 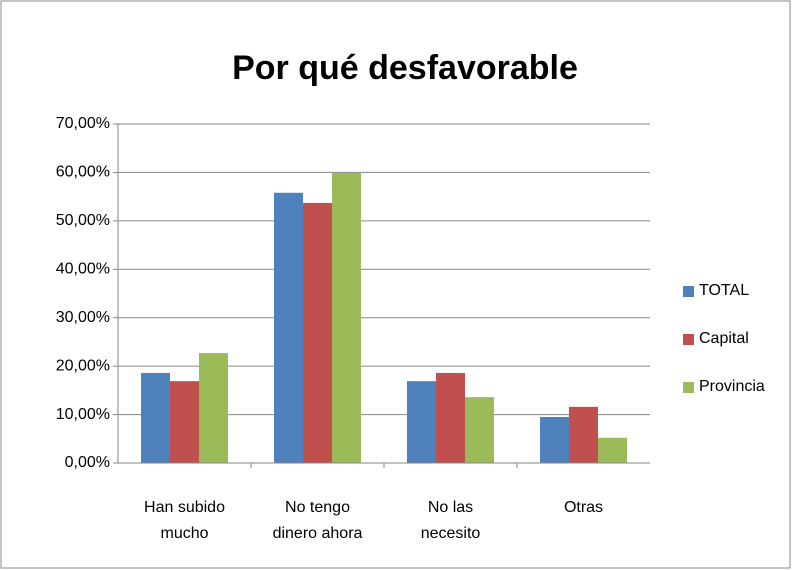 What do you see at coordinates (83, 269) in the screenshot?
I see `y-tick-label: 40,00%` at bounding box center [83, 269].